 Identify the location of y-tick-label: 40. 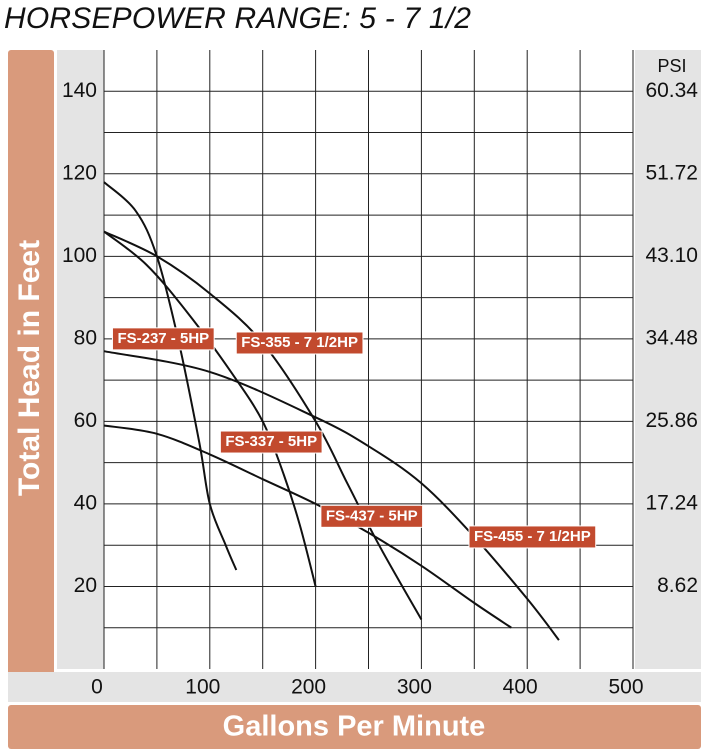
(85, 502).